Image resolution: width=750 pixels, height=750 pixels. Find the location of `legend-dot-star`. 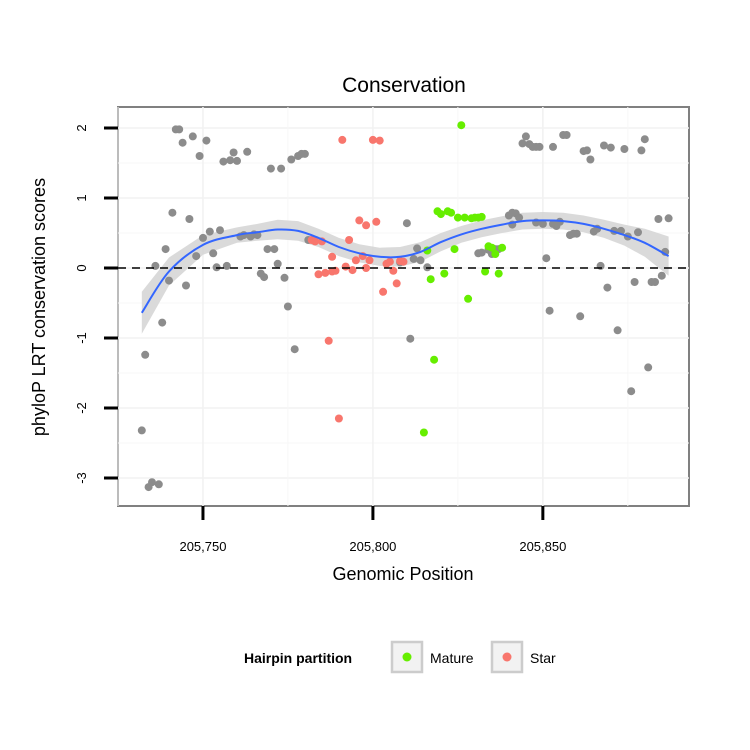

legend-dot-star is located at coordinates (507, 657).